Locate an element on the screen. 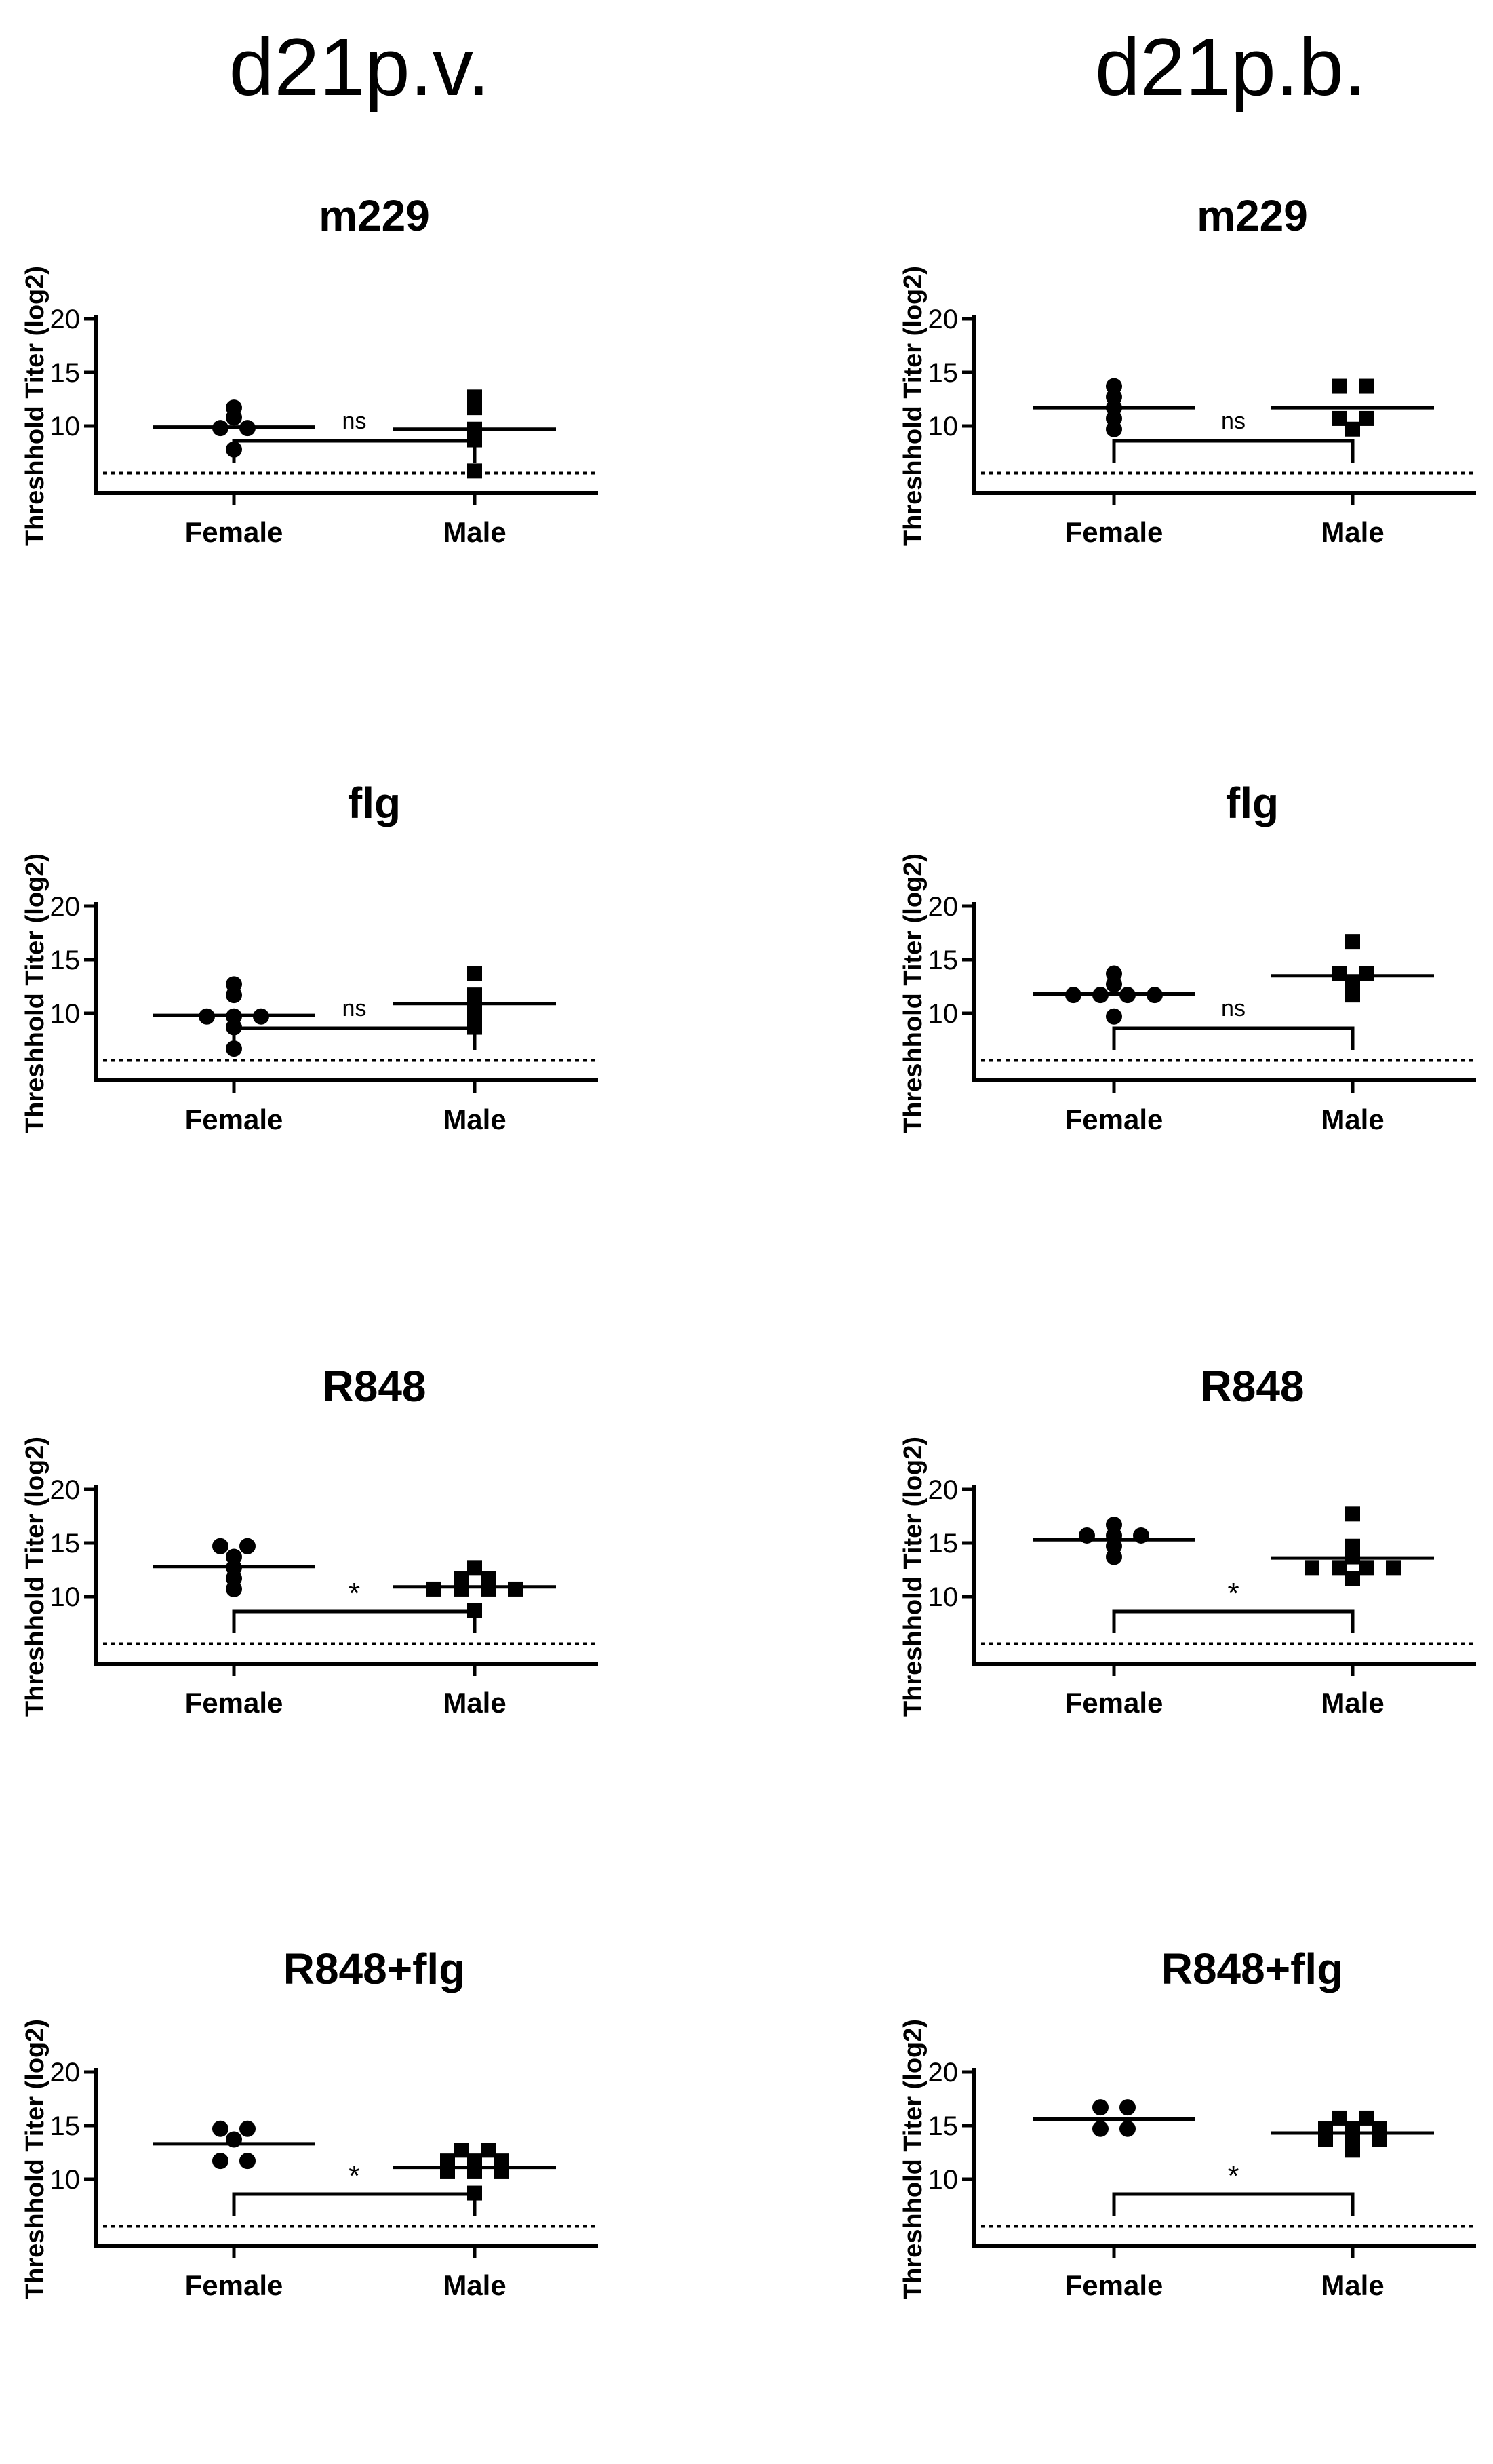 This screenshot has width=1493, height=2464. column-title-right: d21p.b. is located at coordinates (1230, 67).